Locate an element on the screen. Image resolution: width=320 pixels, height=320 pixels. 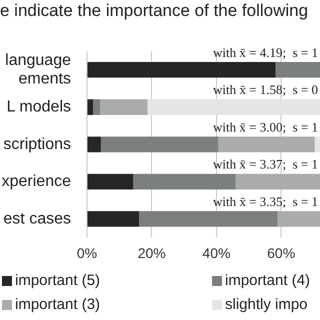
annotation: with x̄ = 3.00; s = 1 is located at coordinates (265, 126).